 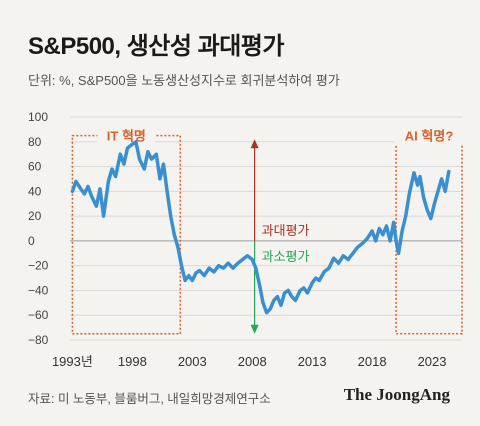 What do you see at coordinates (396, 394) in the screenshot?
I see `publisher-logo: The JoongAng` at bounding box center [396, 394].